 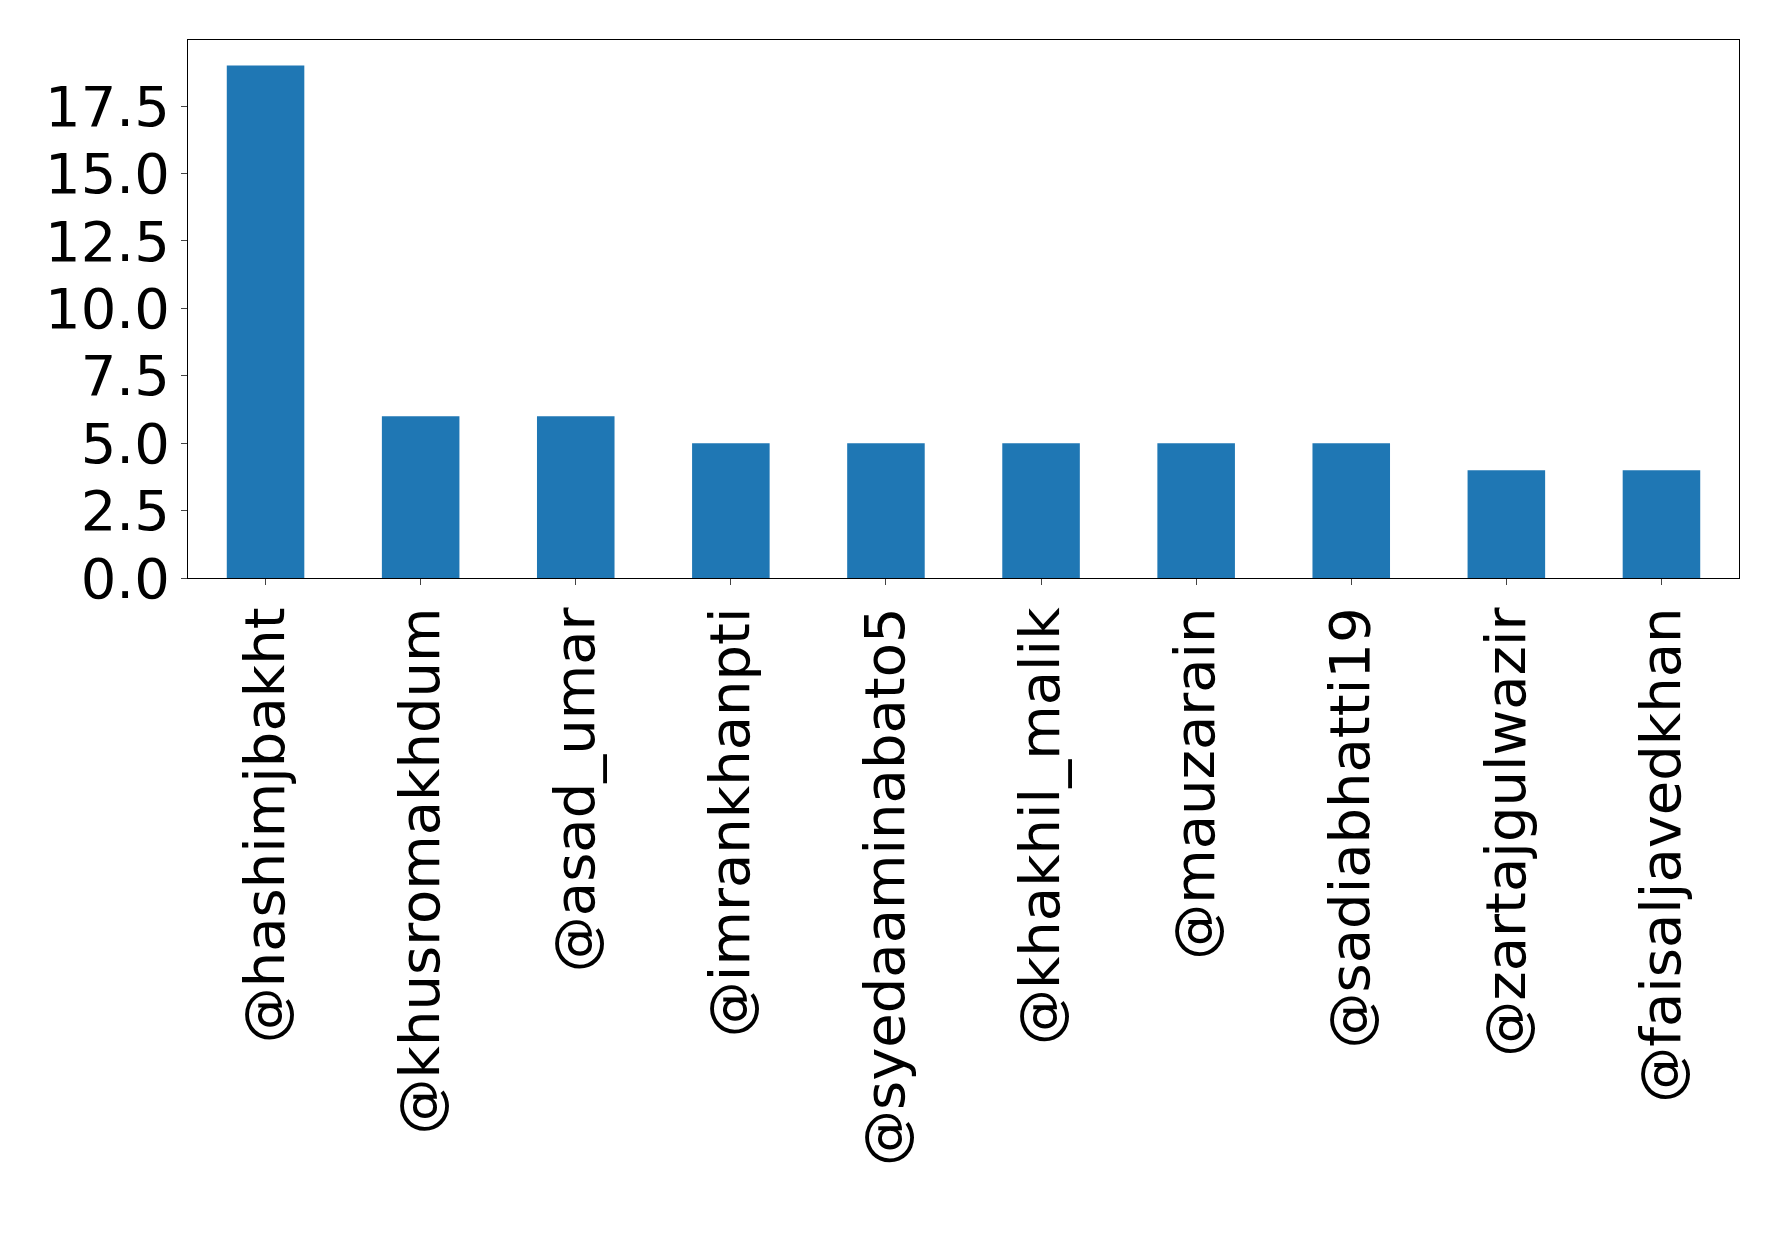 I want to click on y-tick-label: 17.5, so click(x=107, y=106).